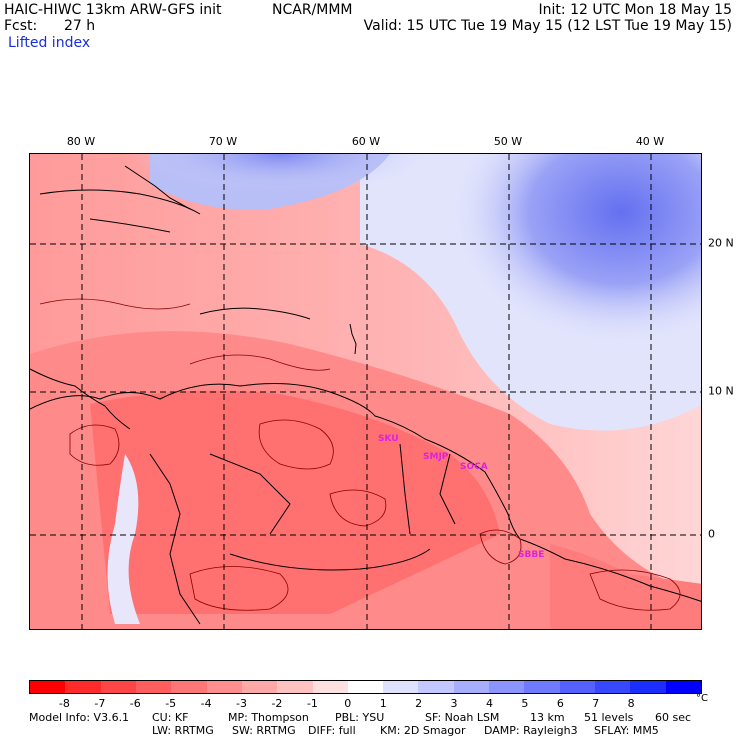  What do you see at coordinates (332, 730) in the screenshot?
I see `model-info-item: DIFF: full` at bounding box center [332, 730].